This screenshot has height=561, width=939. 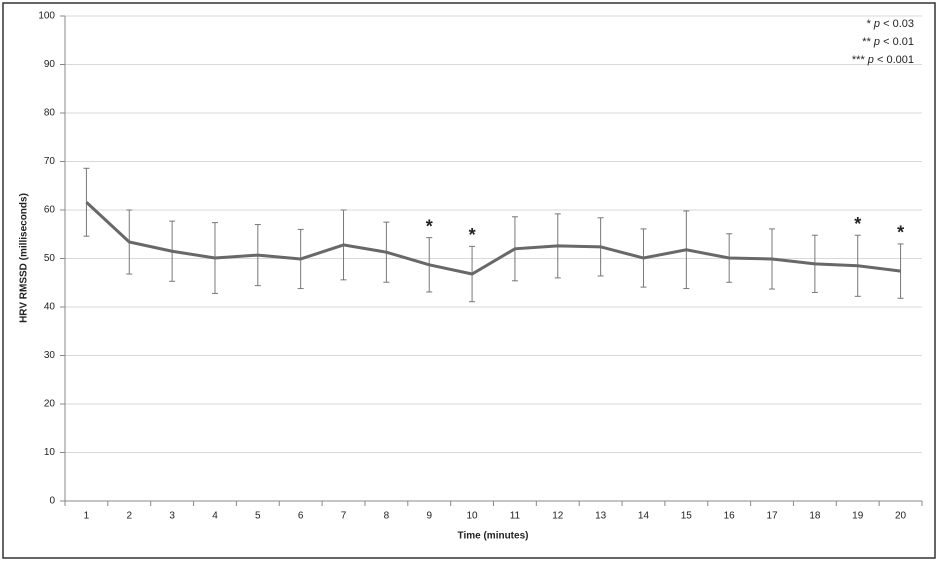 What do you see at coordinates (687, 516) in the screenshot?
I see `x-tick-label: 15` at bounding box center [687, 516].